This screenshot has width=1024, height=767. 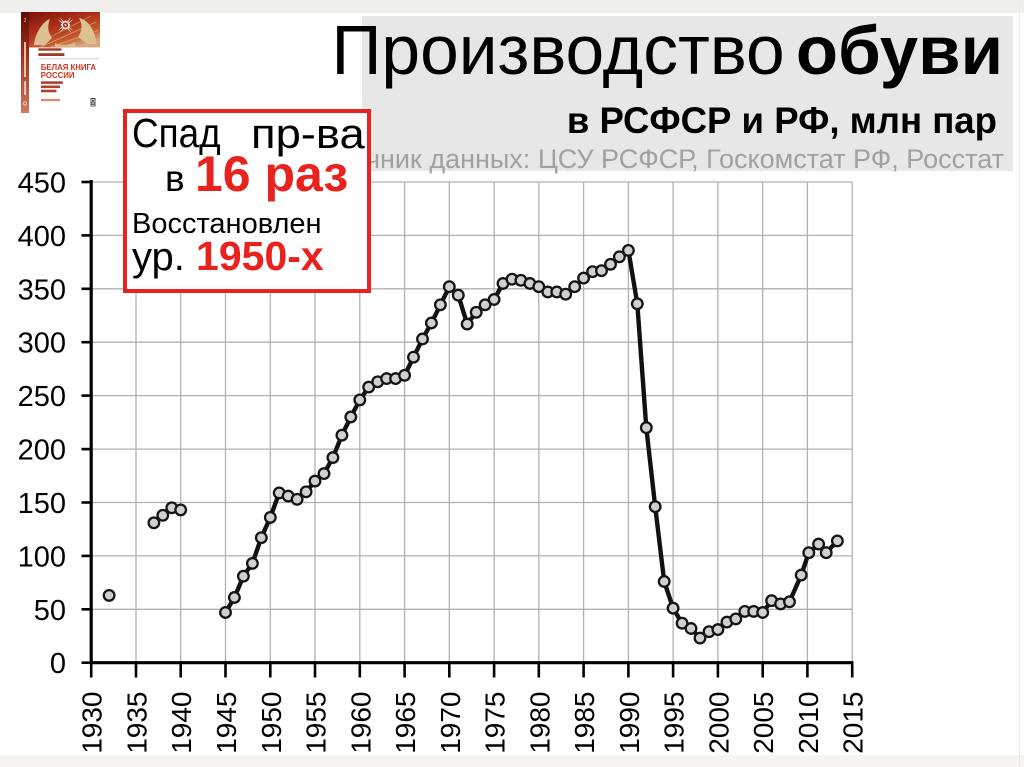 What do you see at coordinates (137, 723) in the screenshot?
I see `svg-text: 1935` at bounding box center [137, 723].